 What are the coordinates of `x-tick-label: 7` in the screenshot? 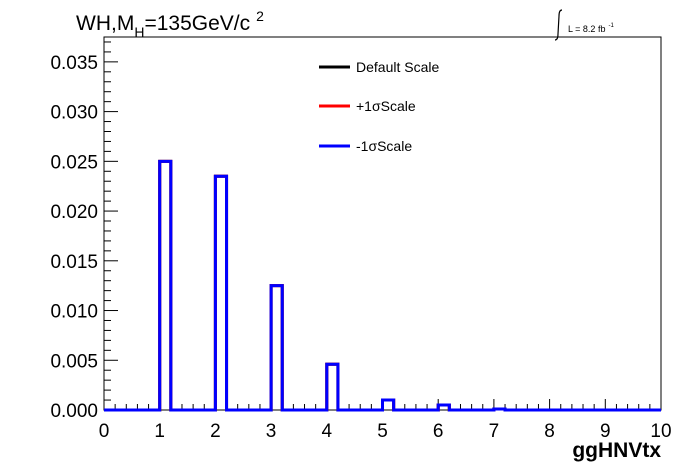 It's located at (494, 431).